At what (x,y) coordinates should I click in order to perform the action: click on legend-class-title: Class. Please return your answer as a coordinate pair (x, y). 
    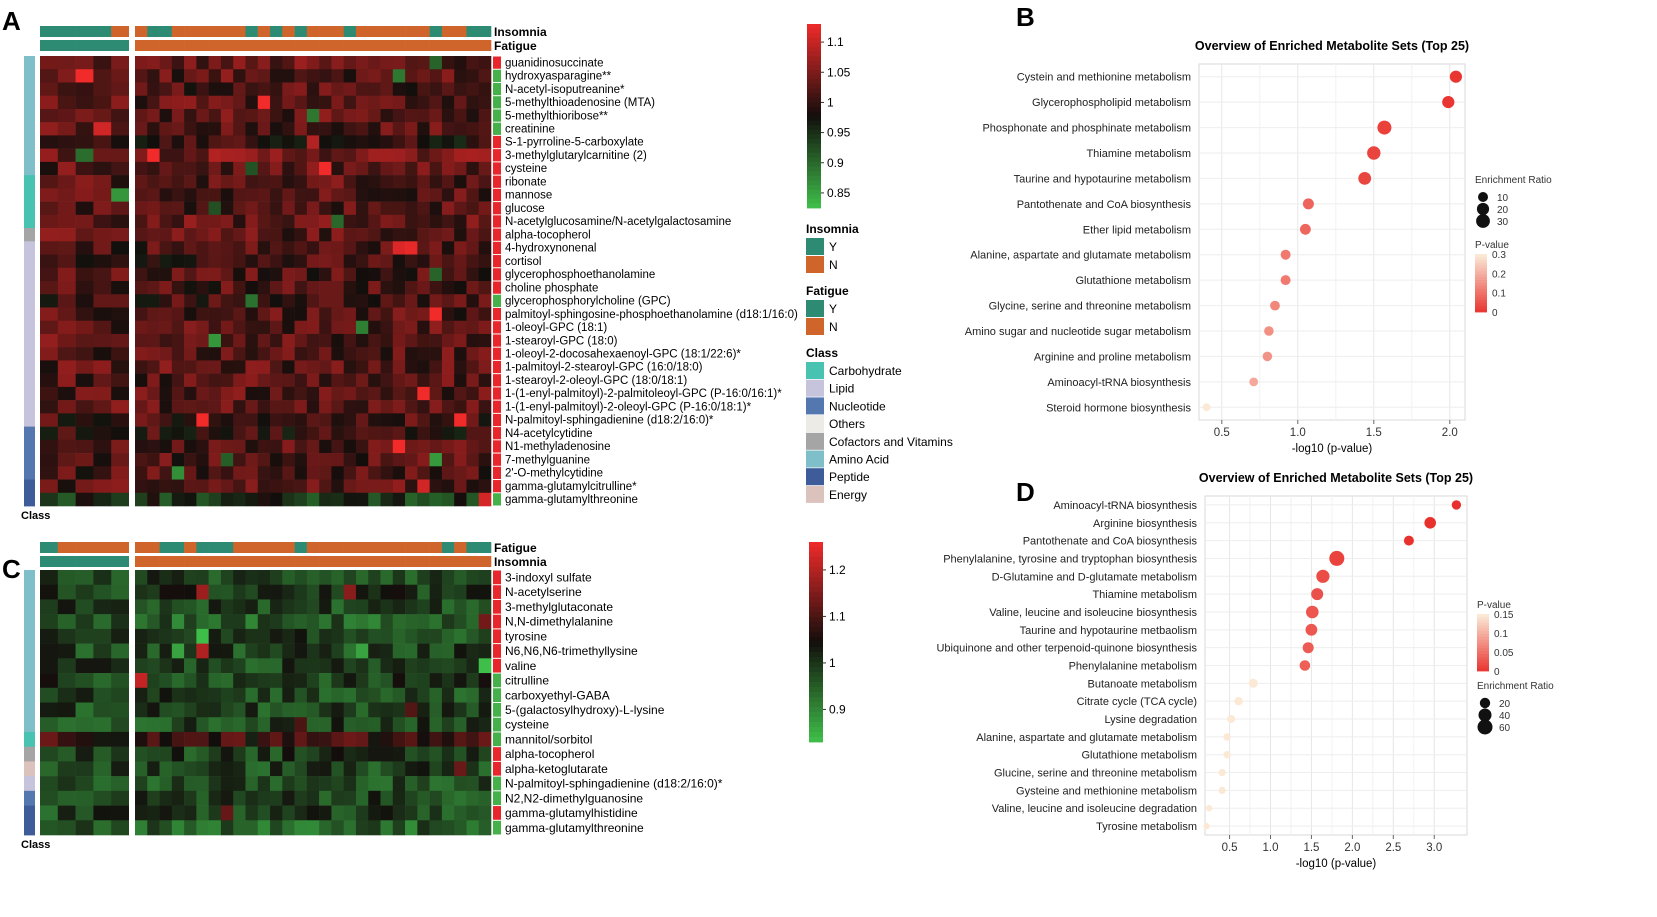
    Looking at the image, I should click on (822, 353).